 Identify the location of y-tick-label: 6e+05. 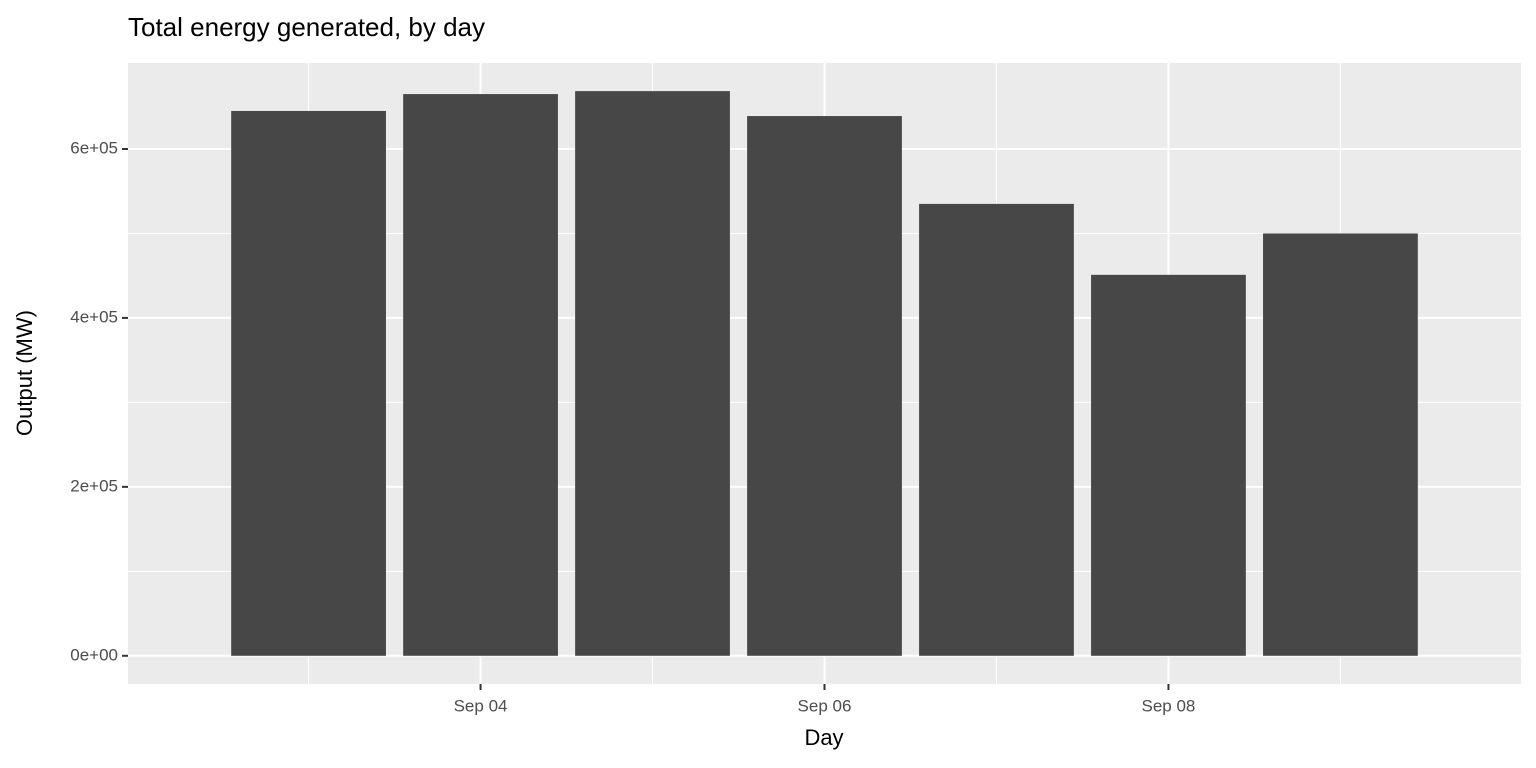
(94, 147).